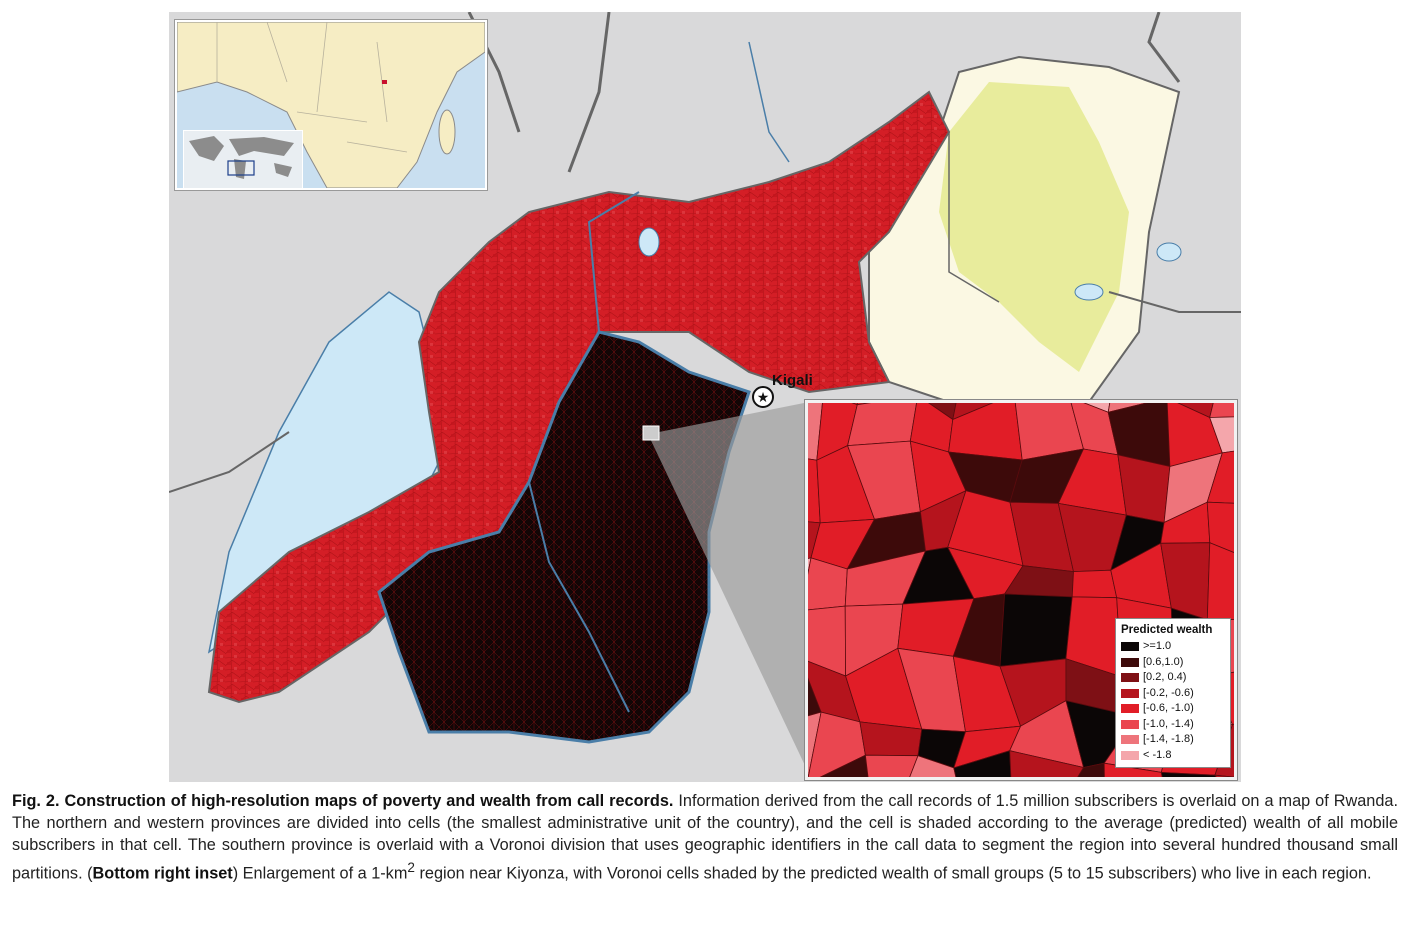  I want to click on legend-item: [0.6,1.0), so click(1173, 663).